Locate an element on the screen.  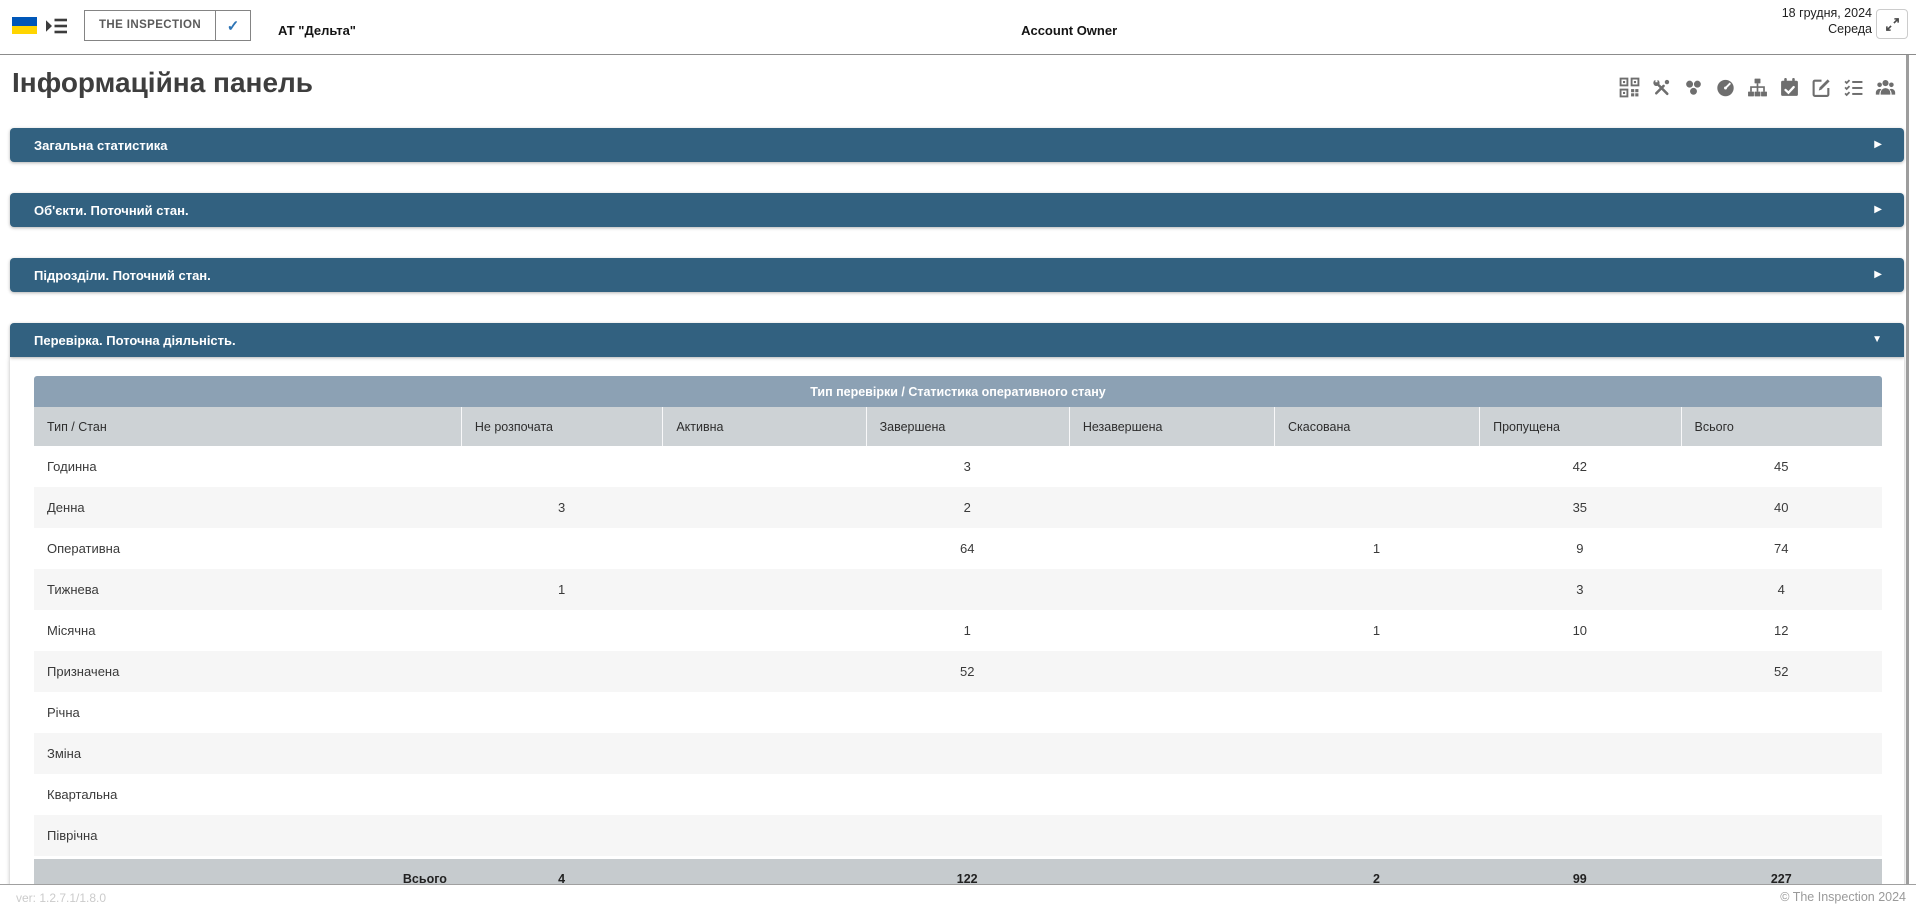
panel-title: Об'єкти. Поточний стан. is located at coordinates (111, 210).